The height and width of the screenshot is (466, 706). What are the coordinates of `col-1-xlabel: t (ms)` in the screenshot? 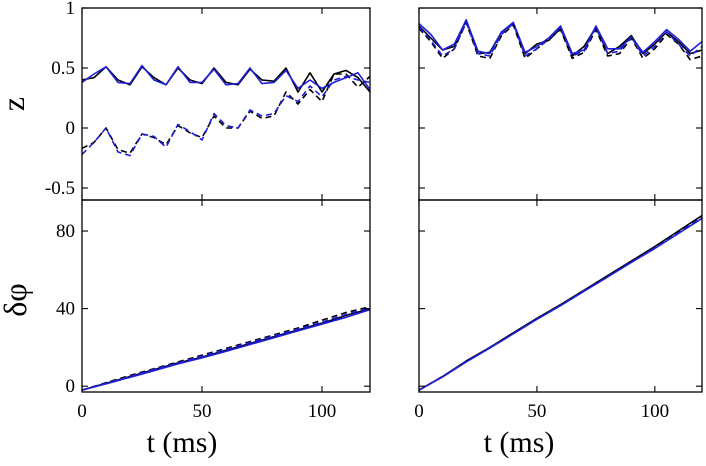 It's located at (519, 442).